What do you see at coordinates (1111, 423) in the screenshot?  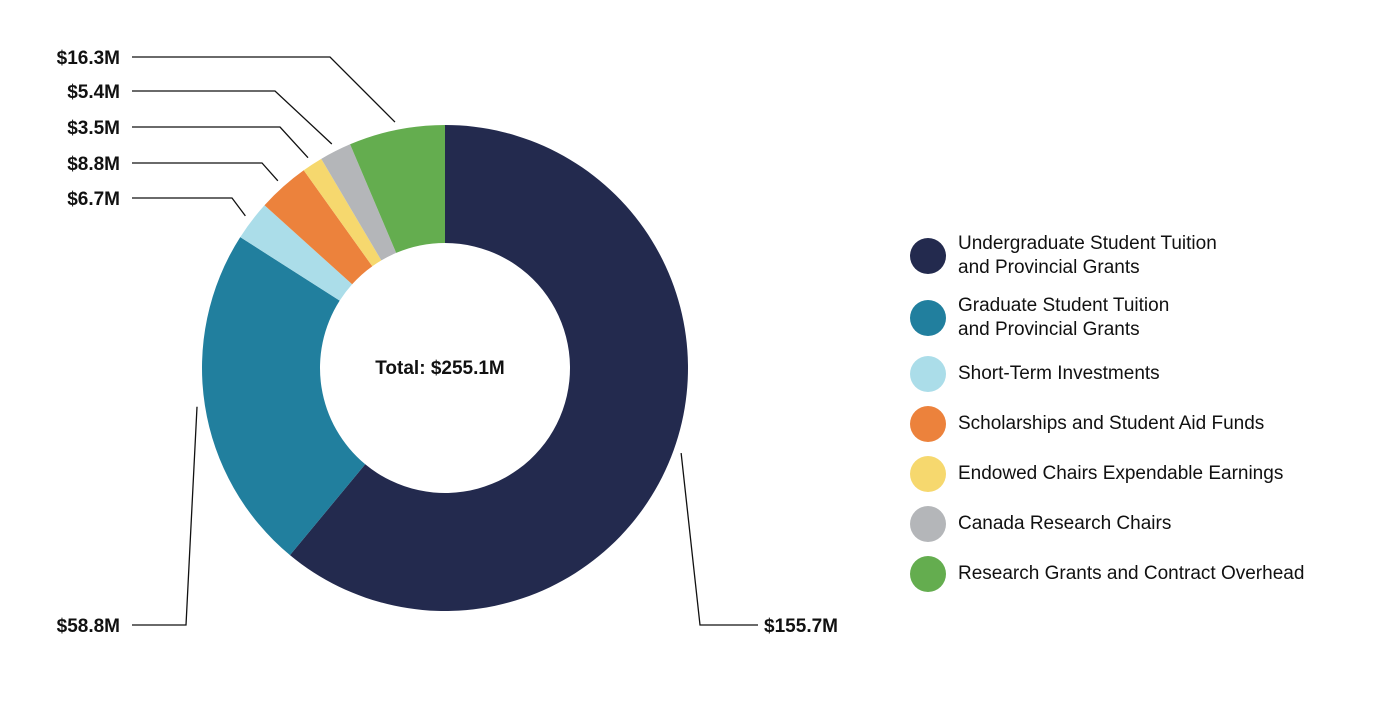 I see `legend-label: Scholarships and Student Aid Funds` at bounding box center [1111, 423].